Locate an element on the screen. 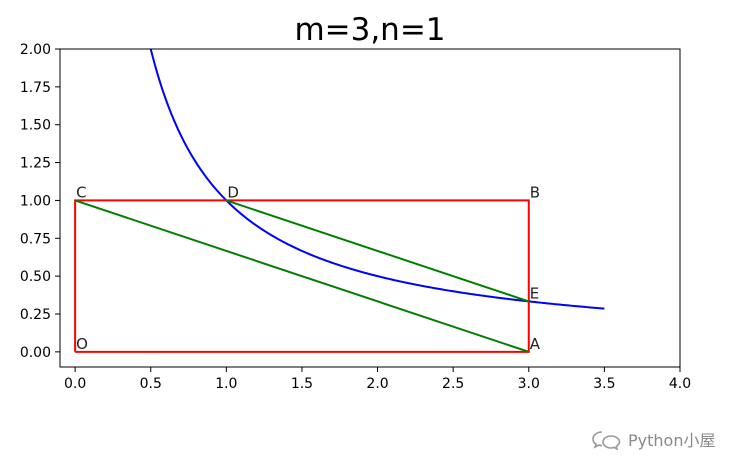 The image size is (746, 472). x-tick-label: 3.0 is located at coordinates (529, 384).